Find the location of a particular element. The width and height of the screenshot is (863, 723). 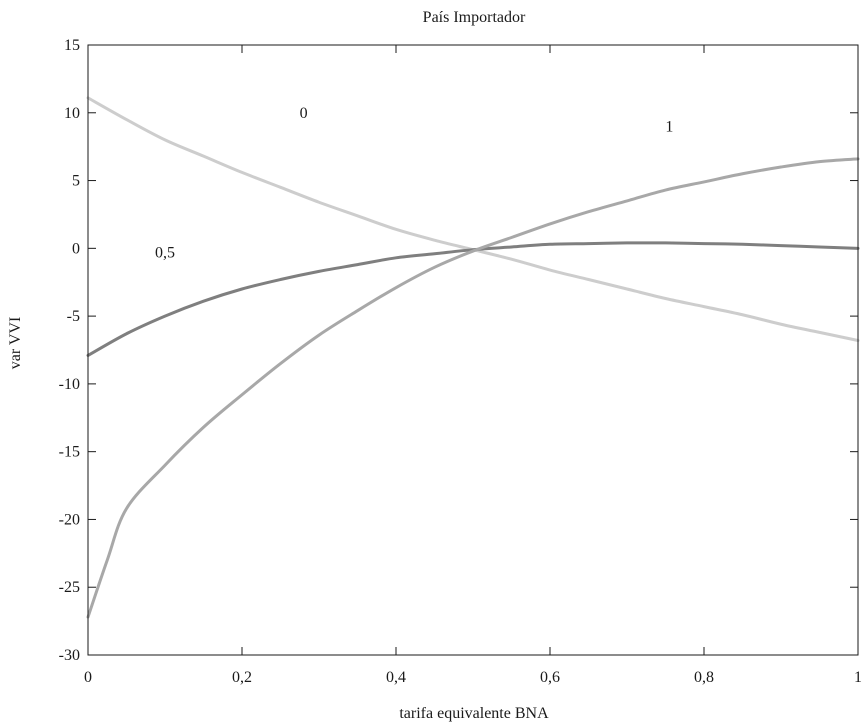

x-tick-label: 0 is located at coordinates (88, 677).